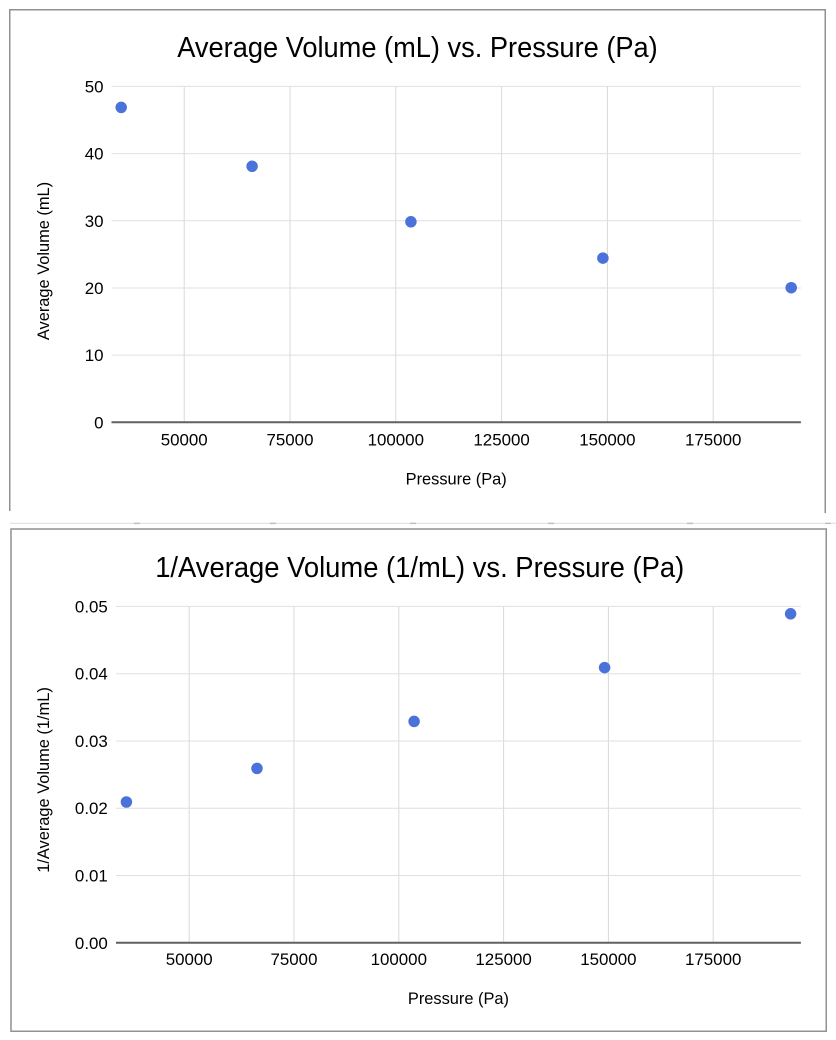 Image resolution: width=836 pixels, height=1040 pixels. I want to click on svg-text: 0, so click(98, 422).